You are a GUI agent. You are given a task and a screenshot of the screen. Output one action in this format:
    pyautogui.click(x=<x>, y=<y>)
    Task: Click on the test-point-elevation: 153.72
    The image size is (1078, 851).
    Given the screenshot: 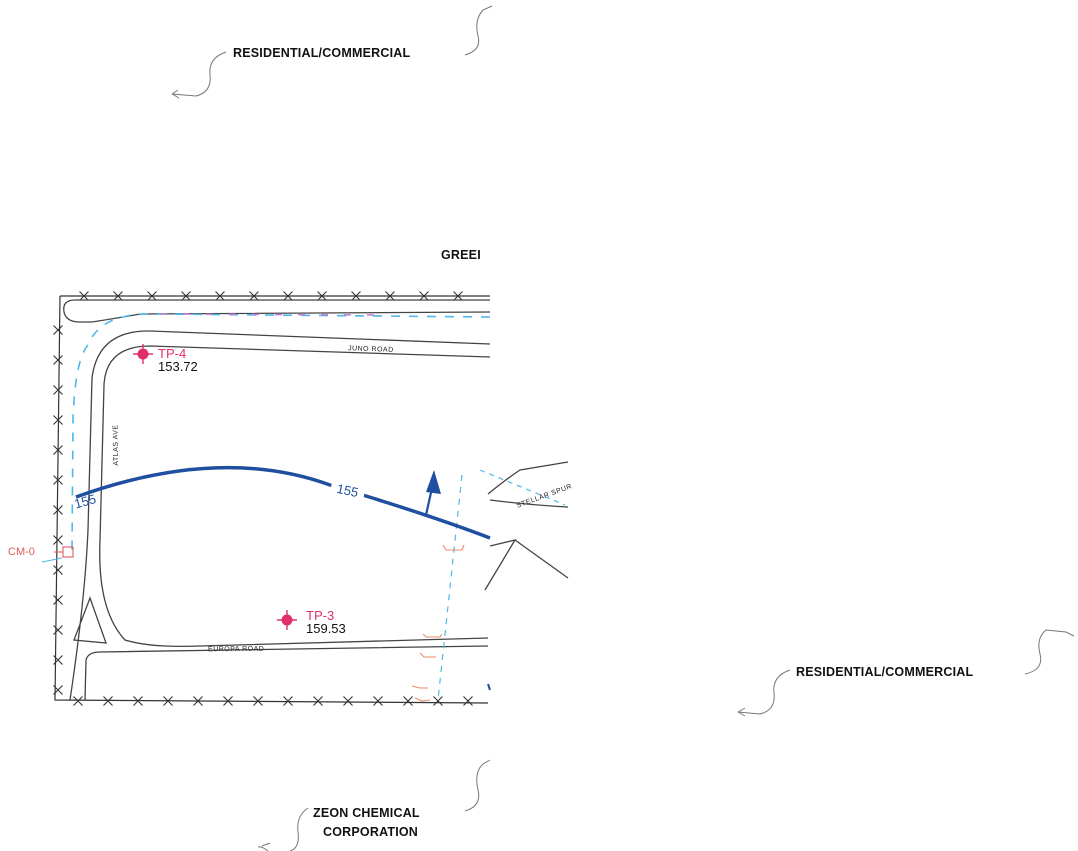 What is the action you would take?
    pyautogui.click(x=178, y=366)
    